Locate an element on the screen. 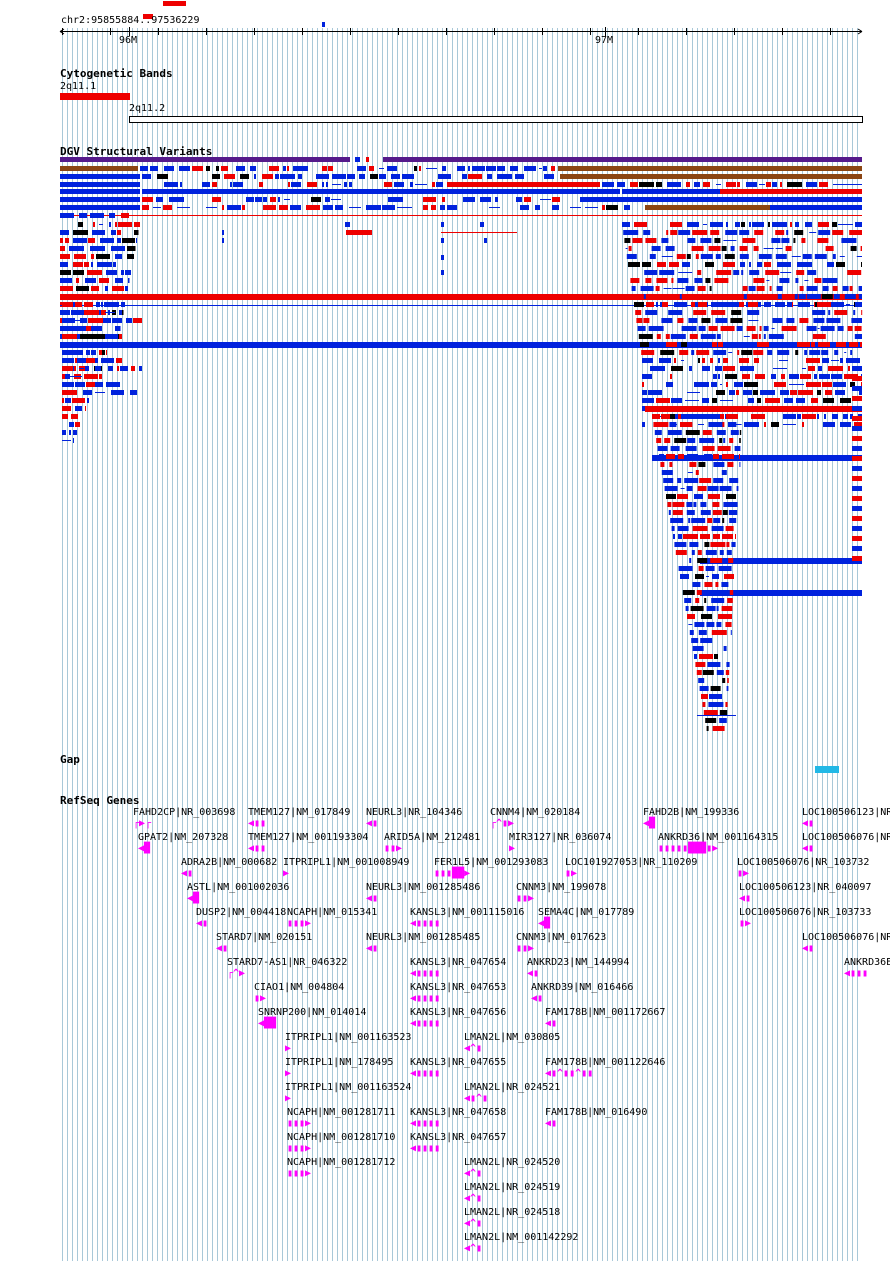 Image resolution: width=890 pixels, height=1261 pixels. gene-label: ANKRD36|NM_001164315 is located at coordinates (718, 837).